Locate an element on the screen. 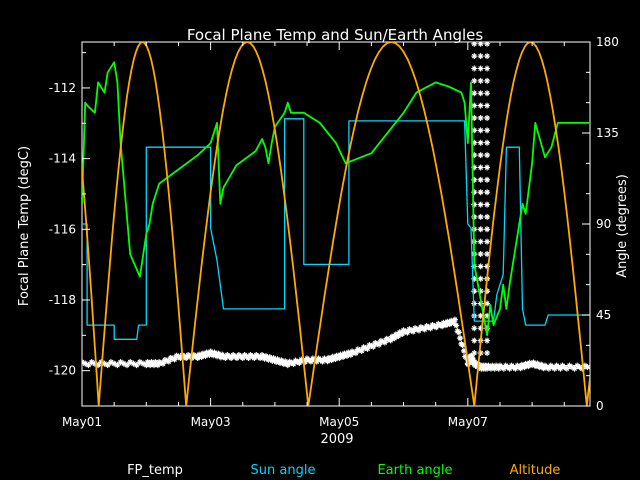 This screenshot has width=640, height=480. y2-tick-label: 180 is located at coordinates (607, 42).